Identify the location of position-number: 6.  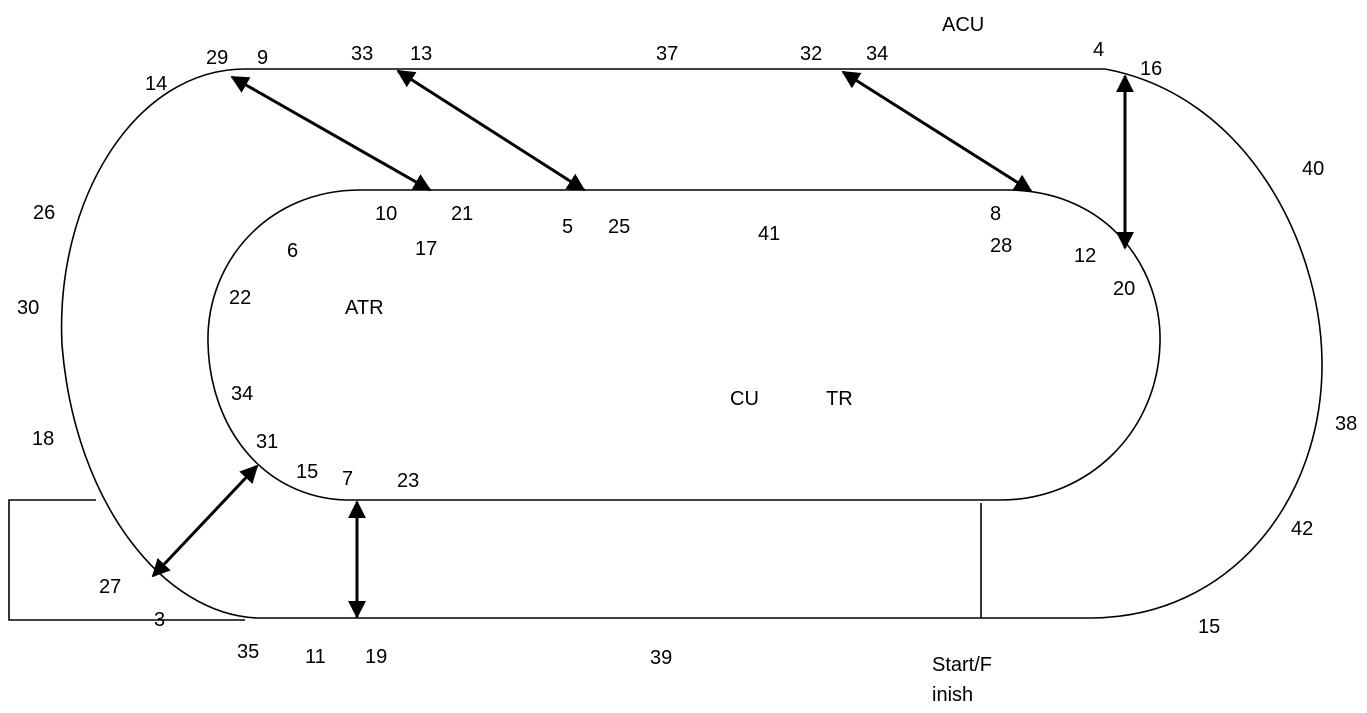
(292, 251).